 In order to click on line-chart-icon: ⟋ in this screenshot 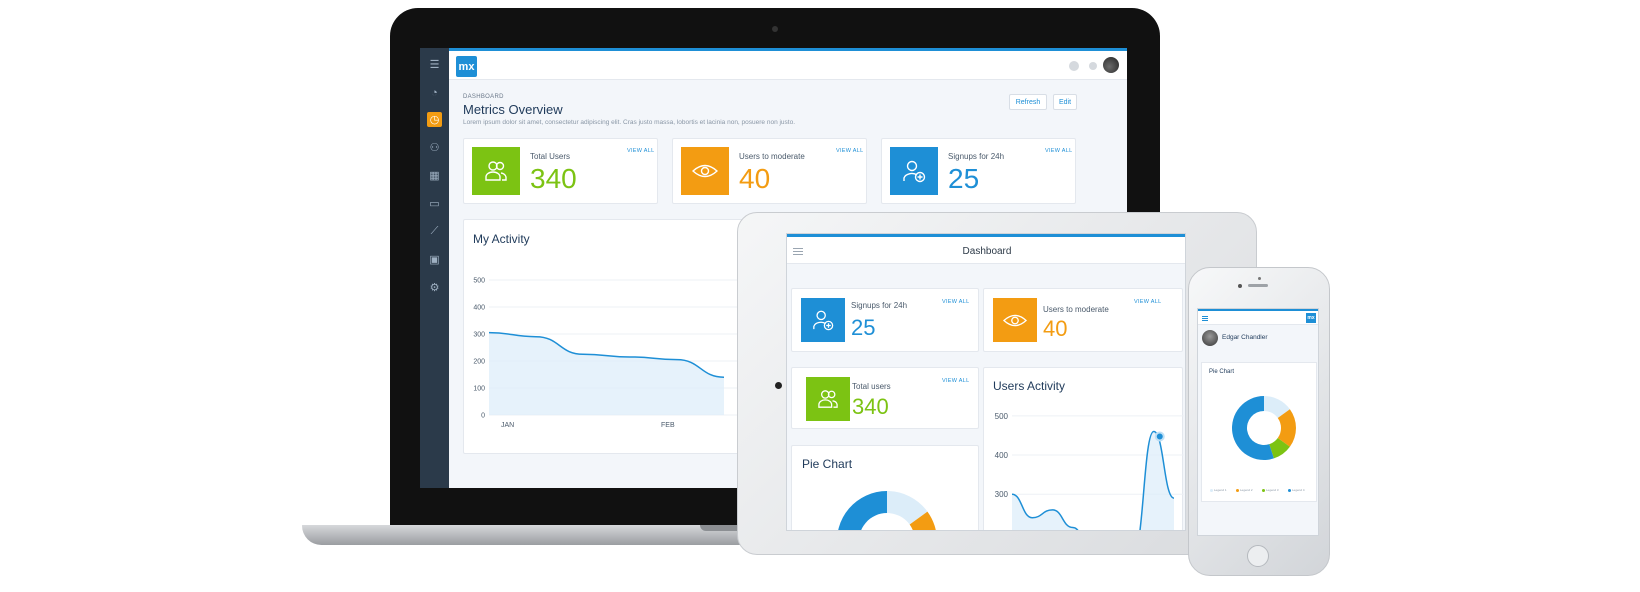, I will do `click(434, 231)`.